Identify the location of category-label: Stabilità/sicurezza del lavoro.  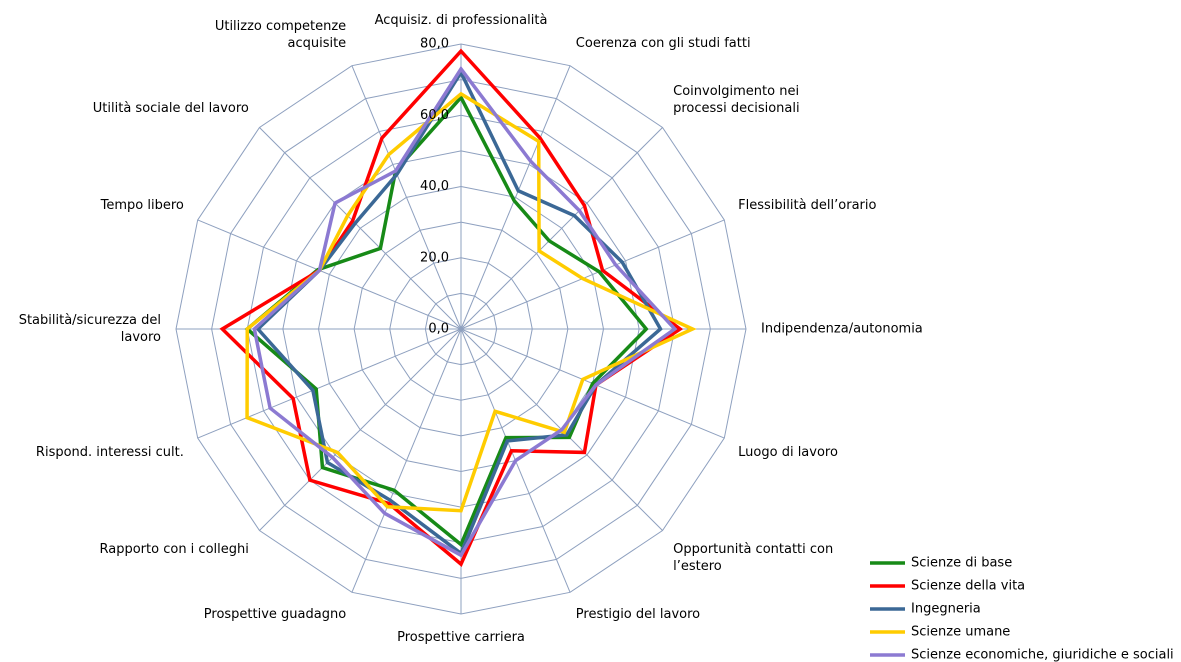
(89, 329).